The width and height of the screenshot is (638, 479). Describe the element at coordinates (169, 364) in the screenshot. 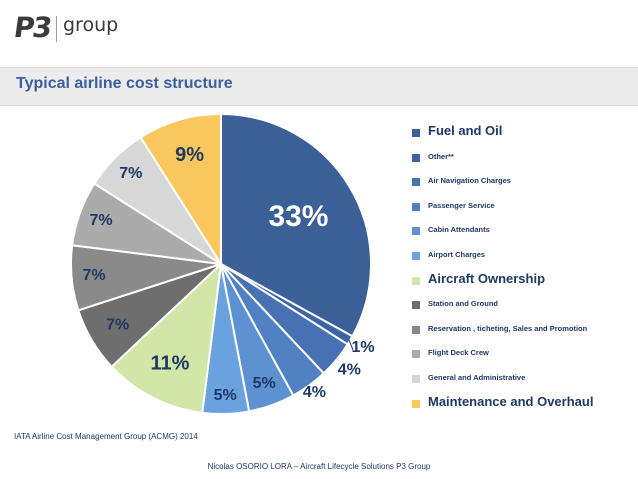

I see `pie-label-aircraft-ownership: 11%` at that location.